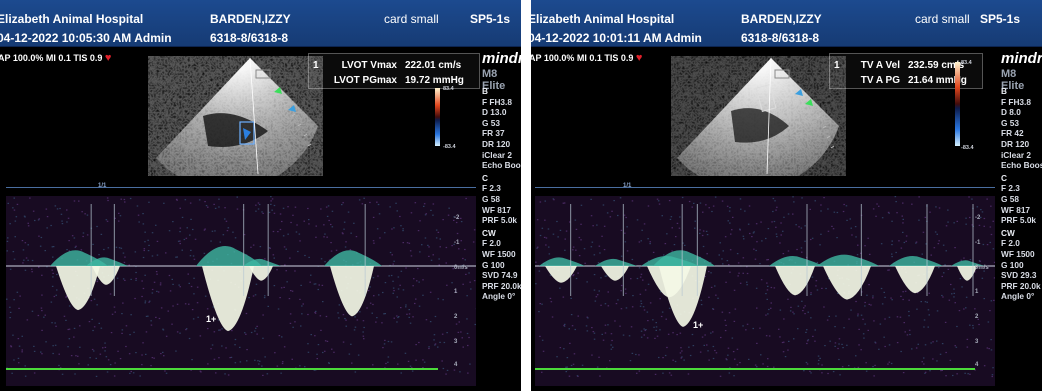 The image size is (1042, 391). I want to click on parameter-line: DR 120, so click(496, 143).